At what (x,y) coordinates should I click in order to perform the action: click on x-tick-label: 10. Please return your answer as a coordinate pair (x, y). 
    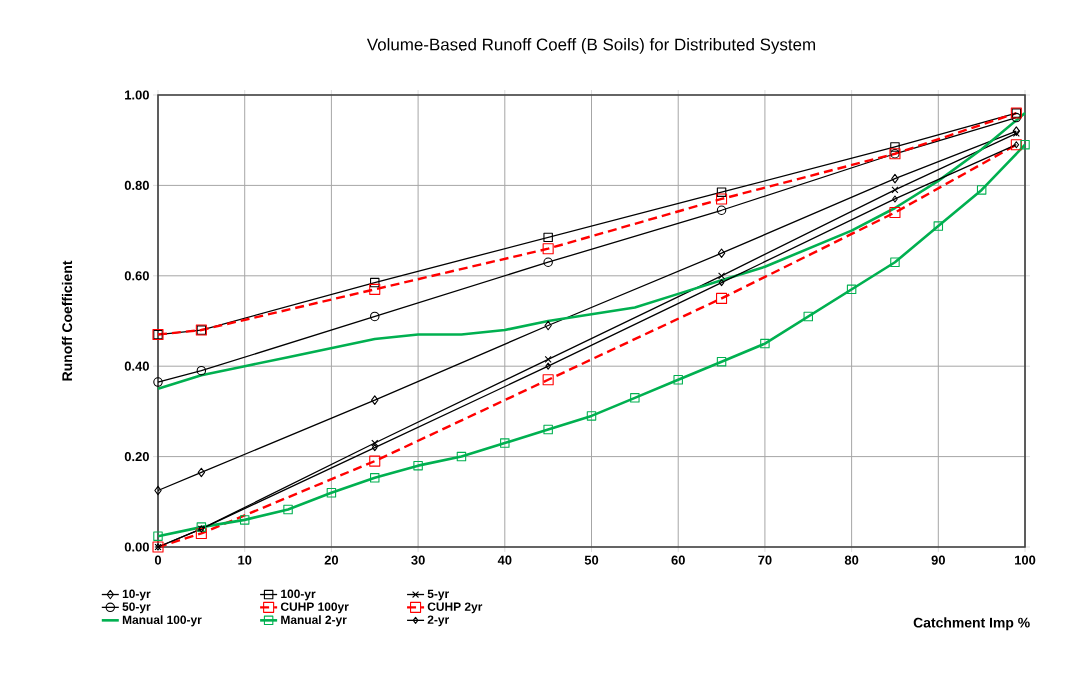
    Looking at the image, I should click on (245, 560).